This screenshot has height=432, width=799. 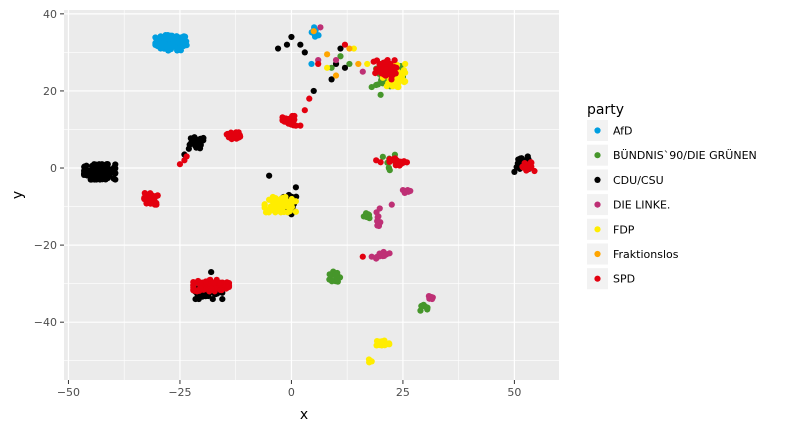 I want to click on legend-marker-fdp, so click(x=597, y=229).